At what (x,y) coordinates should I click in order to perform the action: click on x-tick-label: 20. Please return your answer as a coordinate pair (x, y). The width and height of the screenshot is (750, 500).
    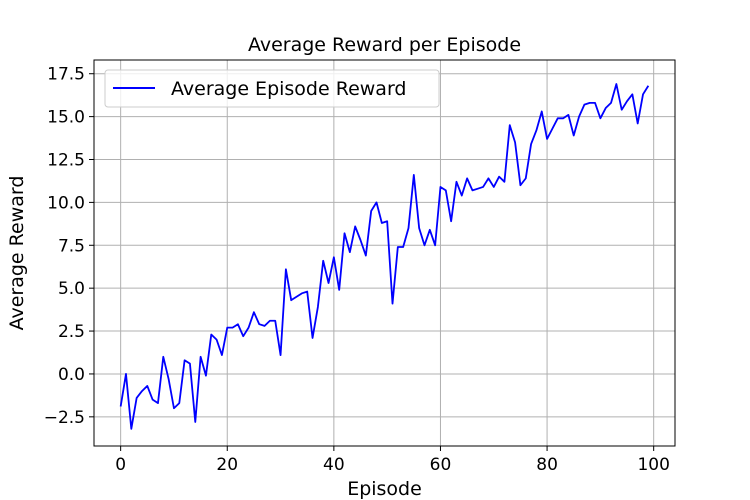
    Looking at the image, I should click on (227, 465).